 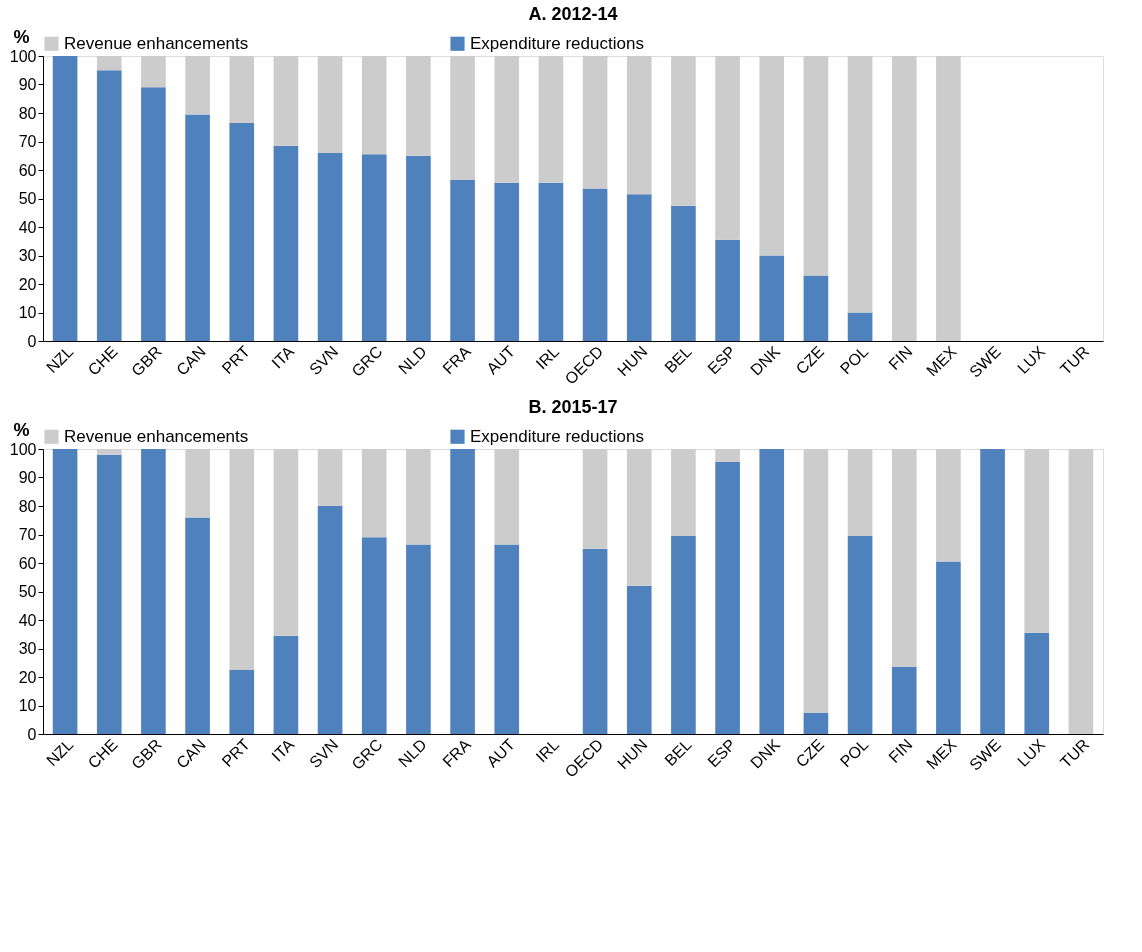 What do you see at coordinates (678, 752) in the screenshot?
I see `x-tick-label: BEL` at bounding box center [678, 752].